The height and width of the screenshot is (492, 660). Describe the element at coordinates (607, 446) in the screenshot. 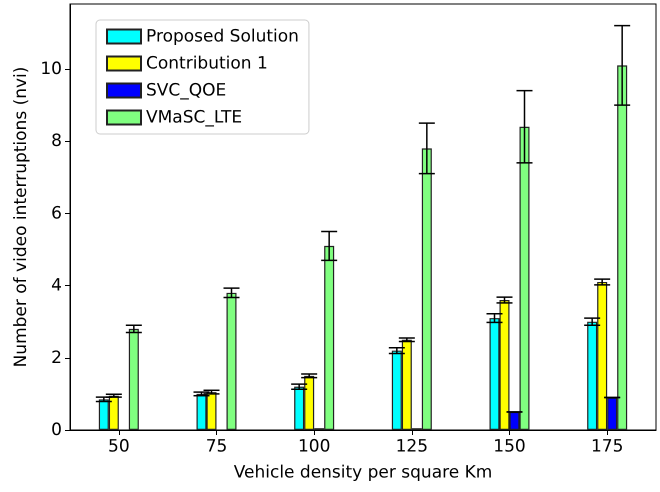

I see `x-tick-label: 175` at that location.